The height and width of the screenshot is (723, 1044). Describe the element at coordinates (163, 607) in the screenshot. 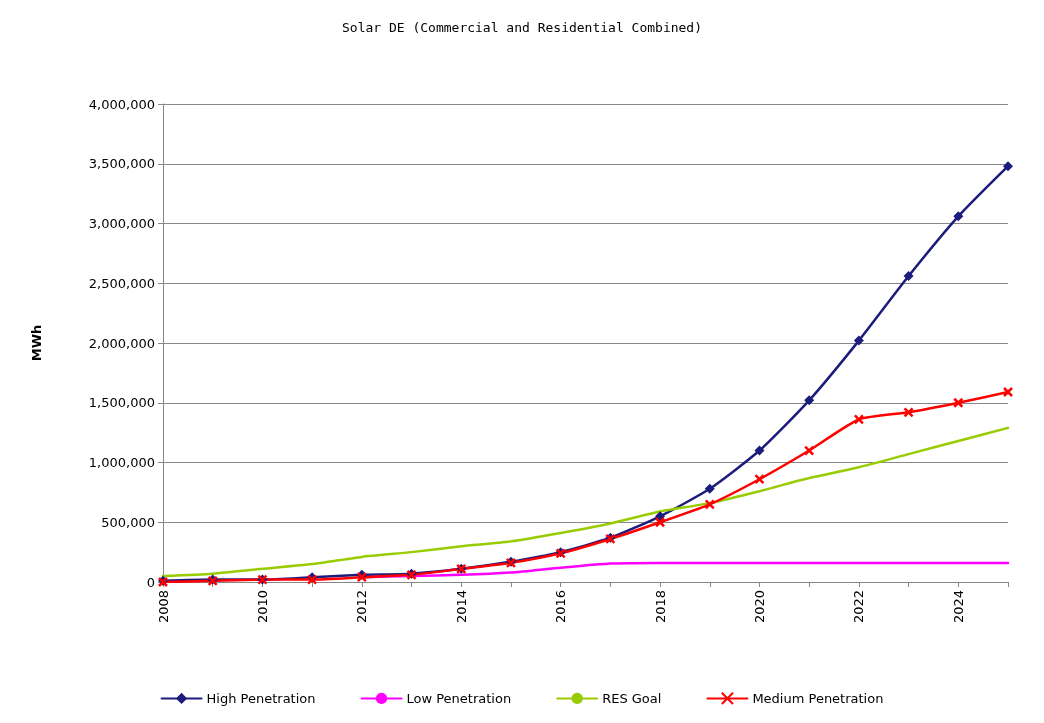

I see `x-tick-label: 2008` at that location.